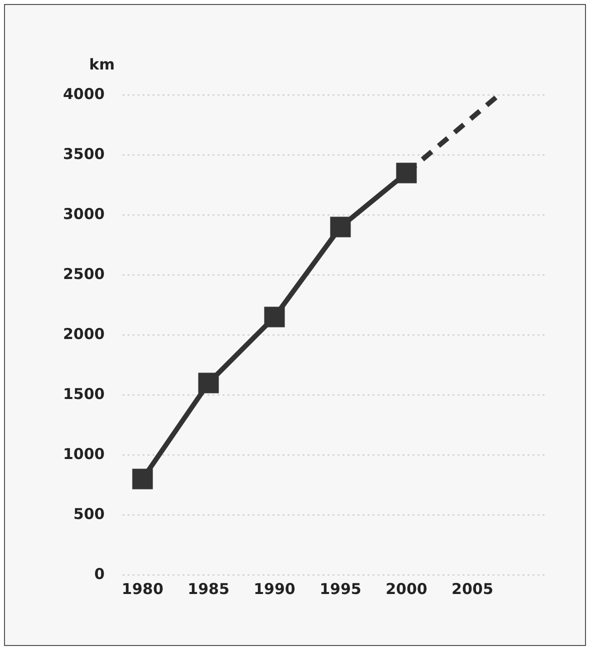  I want to click on x-tick-label: 1980, so click(143, 589).